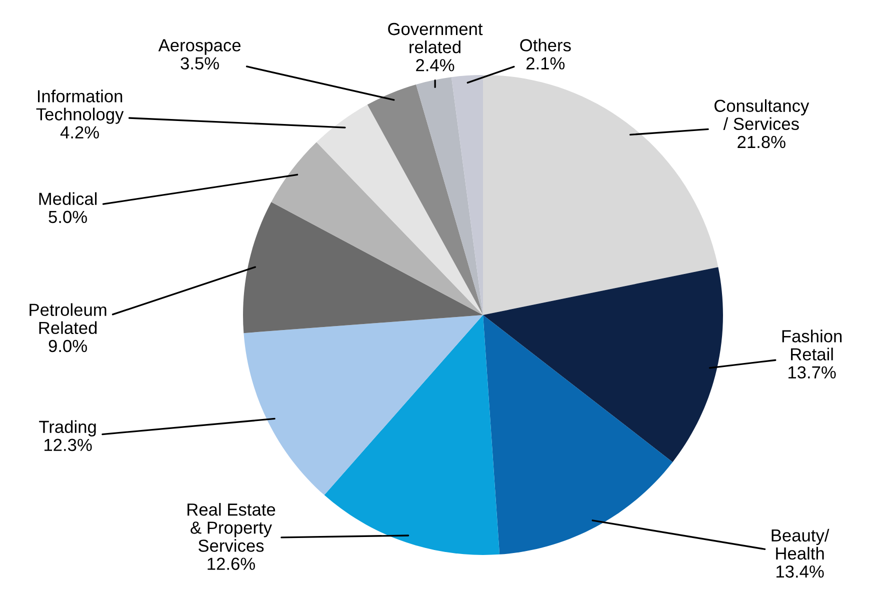  Describe the element at coordinates (199, 47) in the screenshot. I see `slice-label: Aerospace` at that location.